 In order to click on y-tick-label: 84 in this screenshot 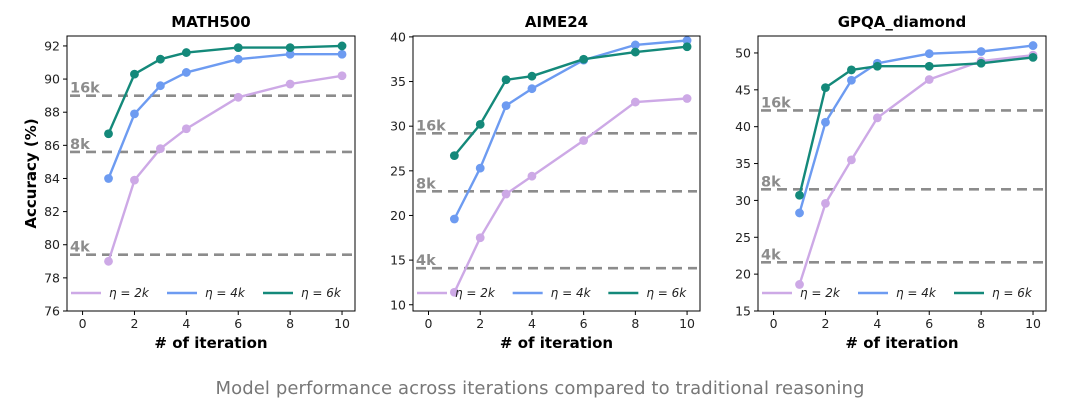, I will do `click(52, 178)`.